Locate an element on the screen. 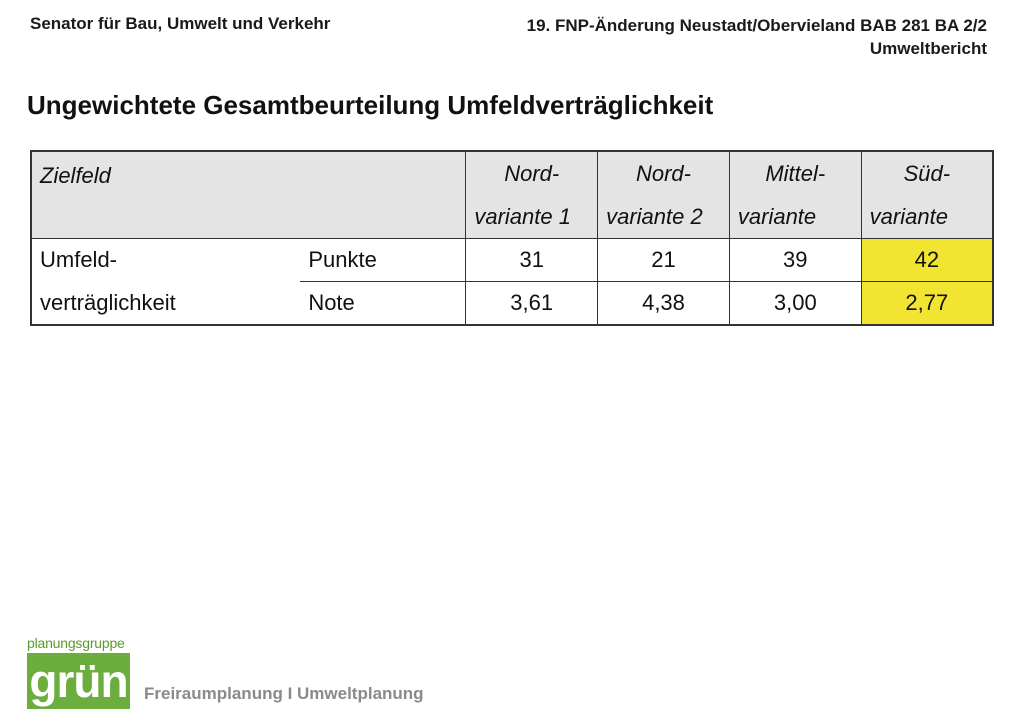  footer-tagline: Freiraumplanung I Umweltplanung is located at coordinates (284, 693).